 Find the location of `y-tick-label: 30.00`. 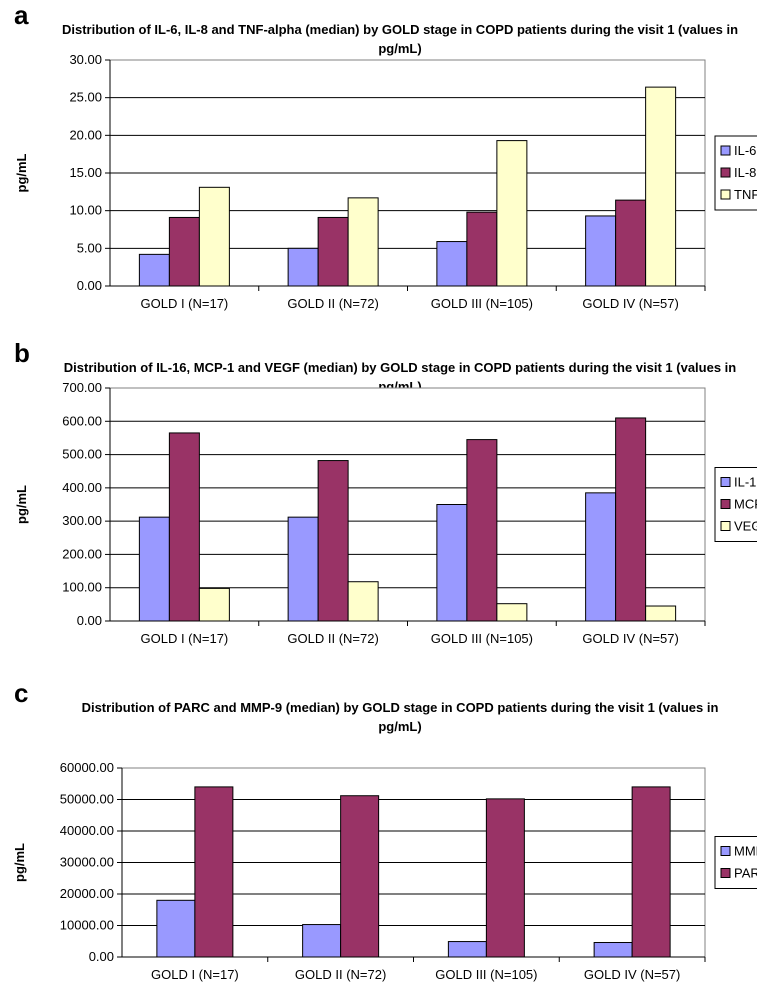

y-tick-label: 30.00 is located at coordinates (85, 59).